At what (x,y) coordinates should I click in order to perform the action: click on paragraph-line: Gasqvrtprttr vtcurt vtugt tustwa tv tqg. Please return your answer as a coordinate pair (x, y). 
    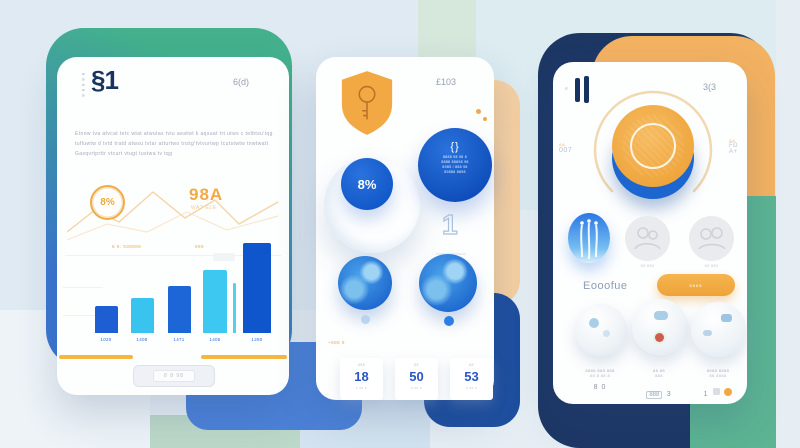
    Looking at the image, I should click on (124, 154).